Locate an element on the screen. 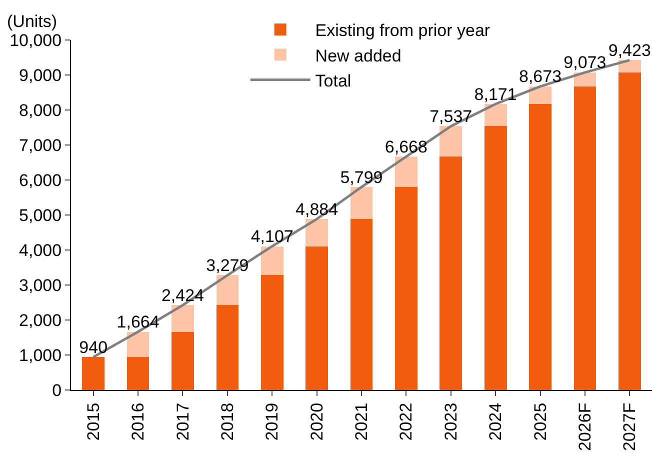  data-label: 8,171 is located at coordinates (495, 94).